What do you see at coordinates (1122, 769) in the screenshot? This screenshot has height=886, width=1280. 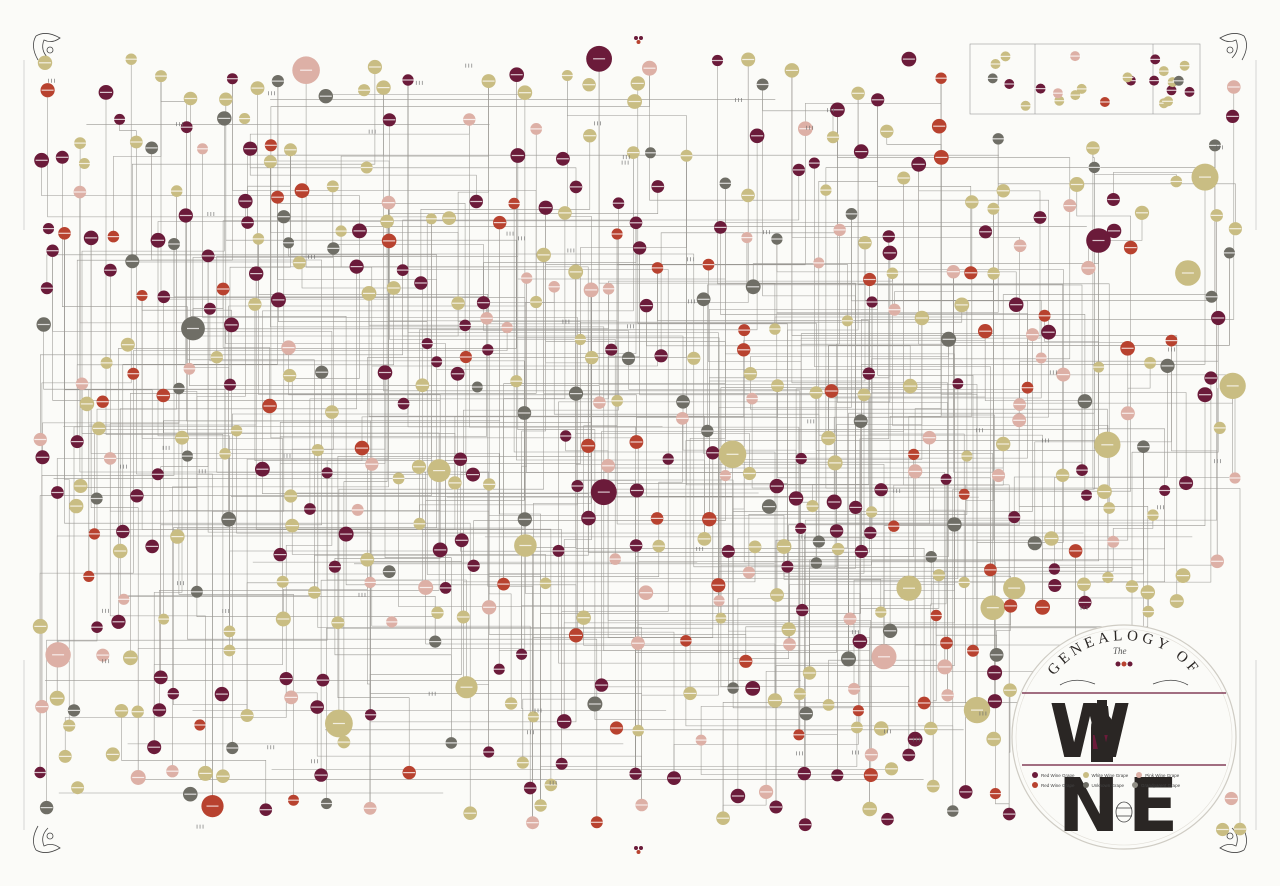 I see `title-wine: WNE` at bounding box center [1122, 769].